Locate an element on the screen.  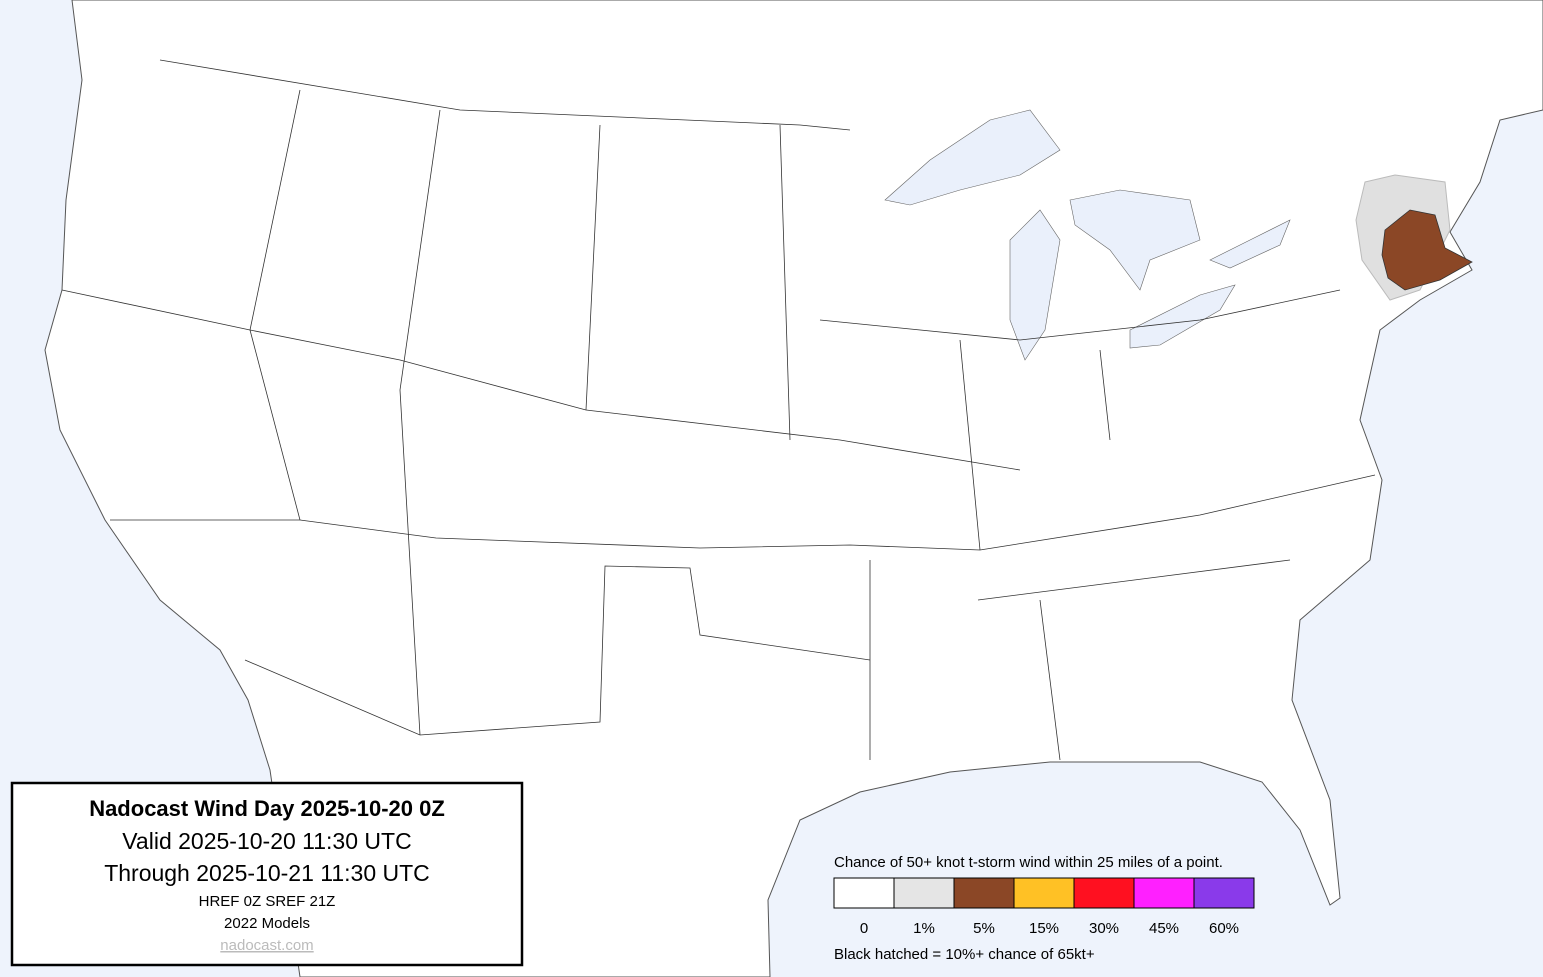
valid: Valid 2025-10-20 11:30 UTC is located at coordinates (266, 841).